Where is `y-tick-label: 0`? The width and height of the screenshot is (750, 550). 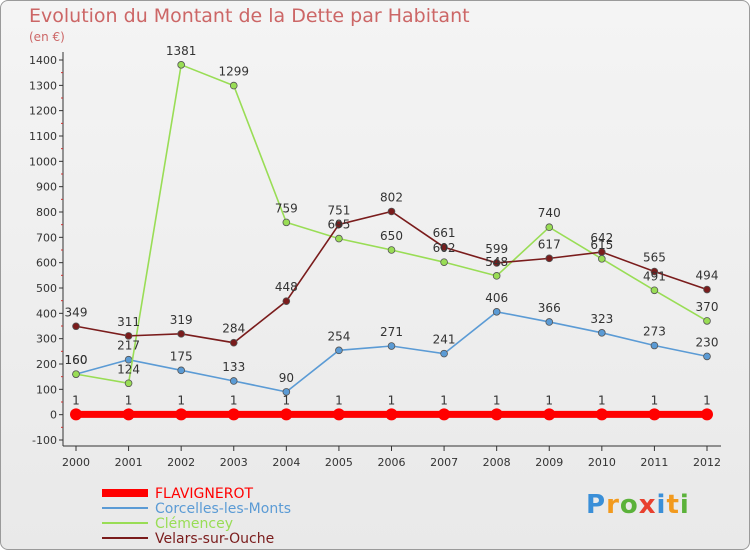 y-tick-label: 0 is located at coordinates (53, 415).